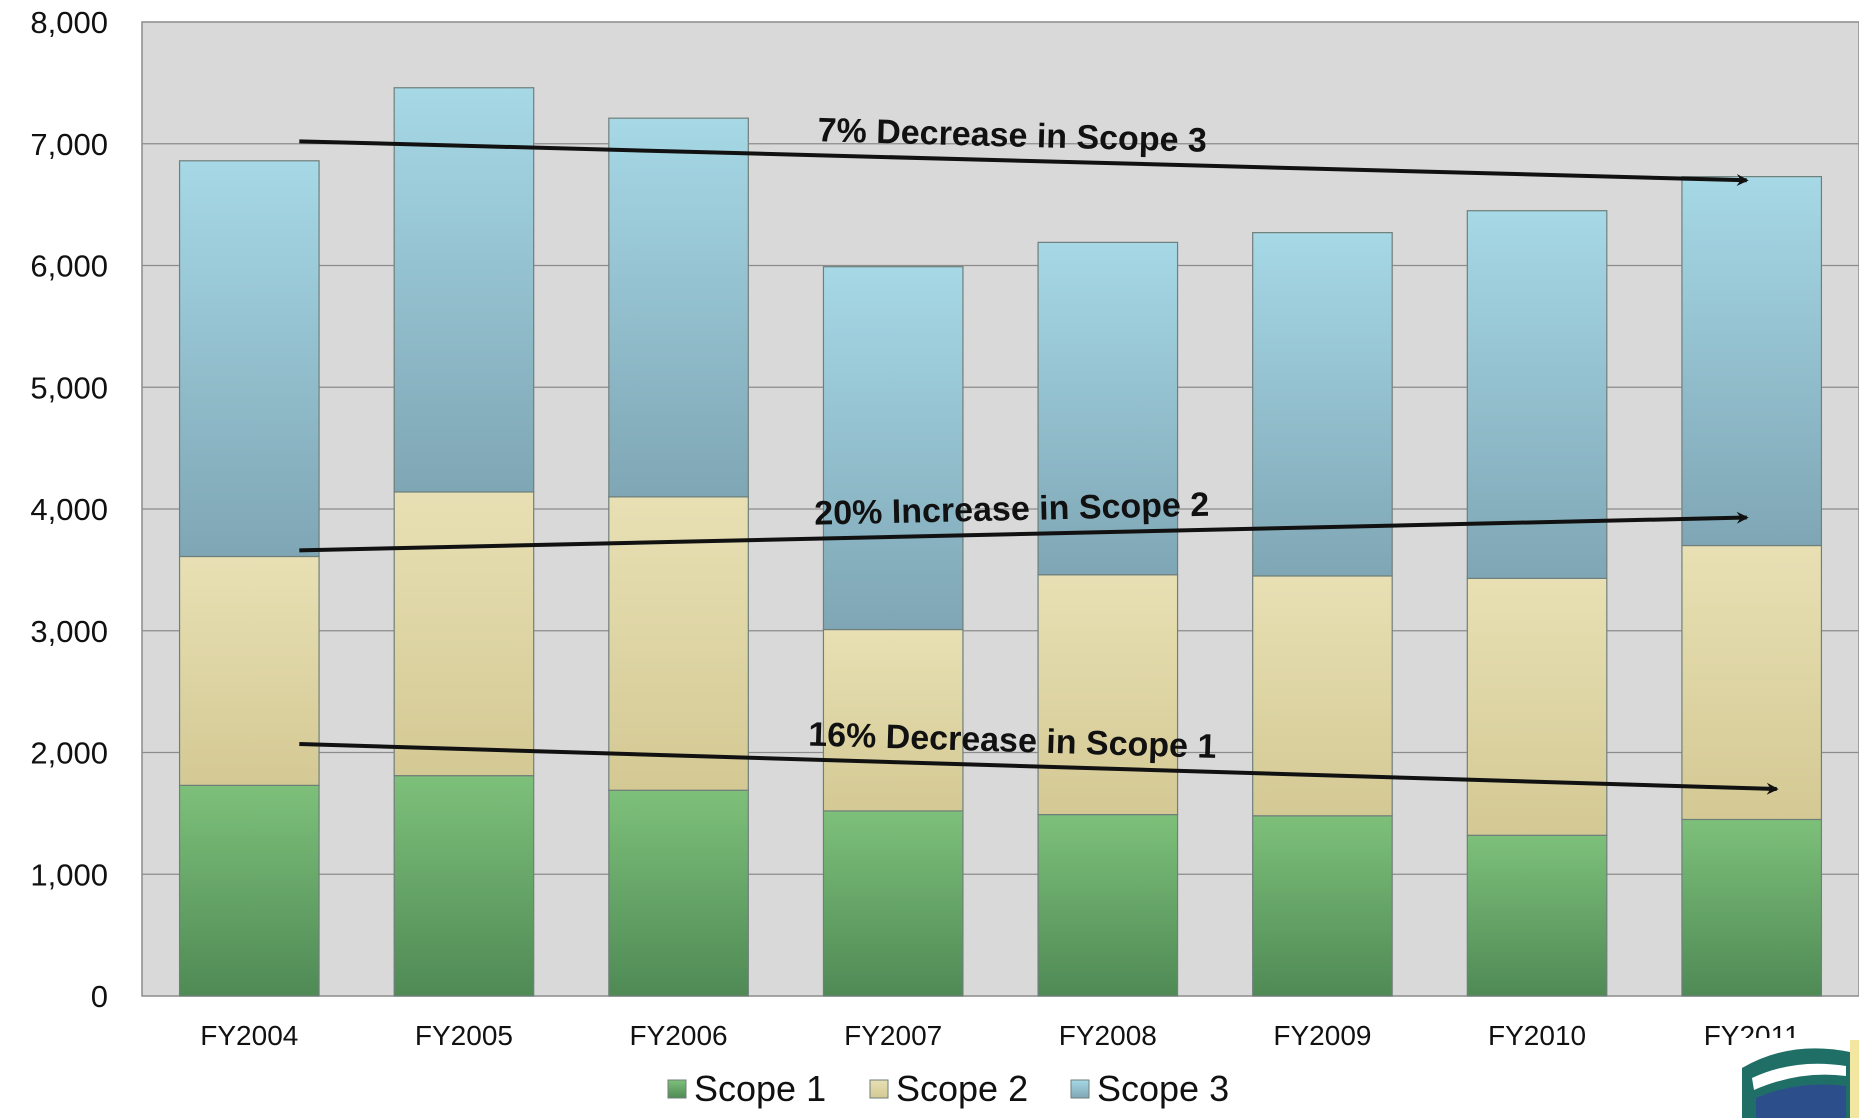 The width and height of the screenshot is (1859, 1118). Describe the element at coordinates (679, 1035) in the screenshot. I see `x-tick-label: FY2006` at that location.